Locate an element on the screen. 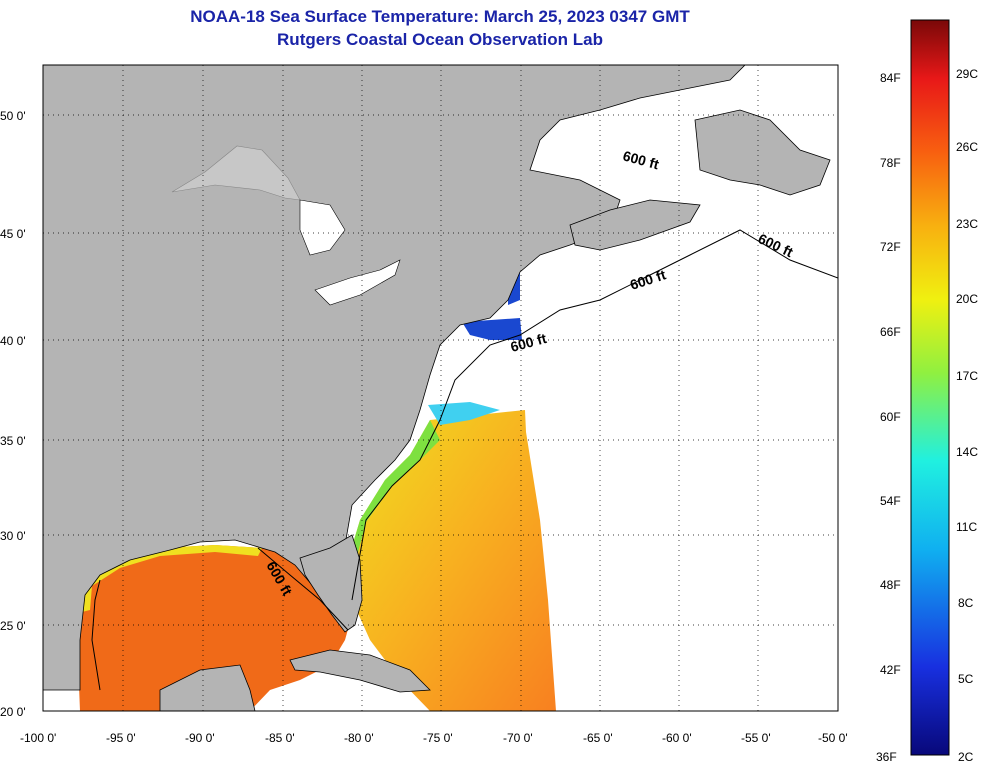 This screenshot has height=770, width=984. lon-tick-label: -65 0' is located at coordinates (598, 738).